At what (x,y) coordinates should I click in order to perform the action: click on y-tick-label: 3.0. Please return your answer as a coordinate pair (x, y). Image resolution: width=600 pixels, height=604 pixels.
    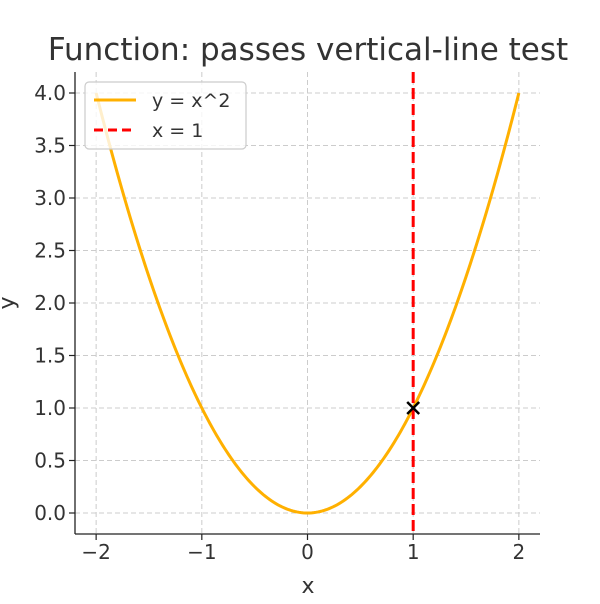
    Looking at the image, I should click on (50, 198).